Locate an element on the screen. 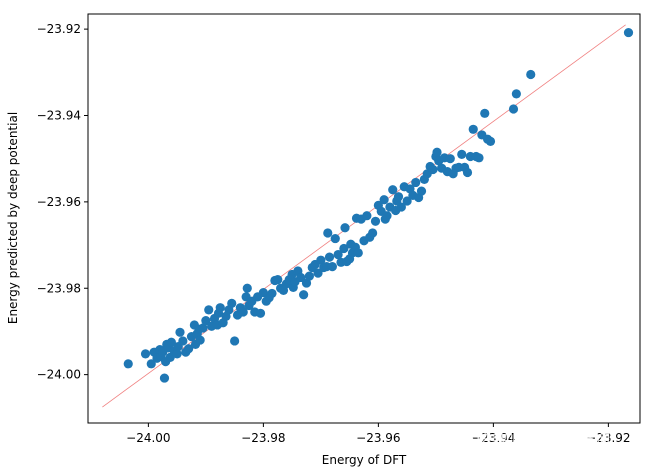 This screenshot has height=471, width=654. y-tick-label: −23.94 is located at coordinates (59, 115).